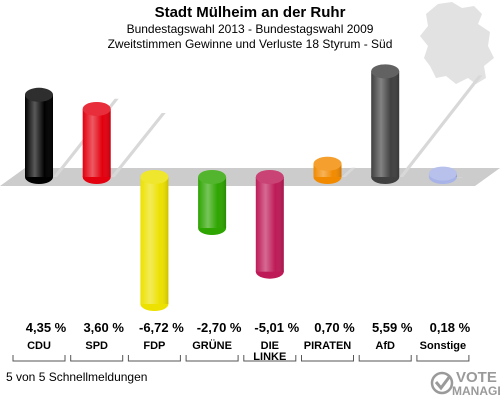 The image size is (500, 400). I want to click on bar-cap-shine-cdu, so click(39, 94).